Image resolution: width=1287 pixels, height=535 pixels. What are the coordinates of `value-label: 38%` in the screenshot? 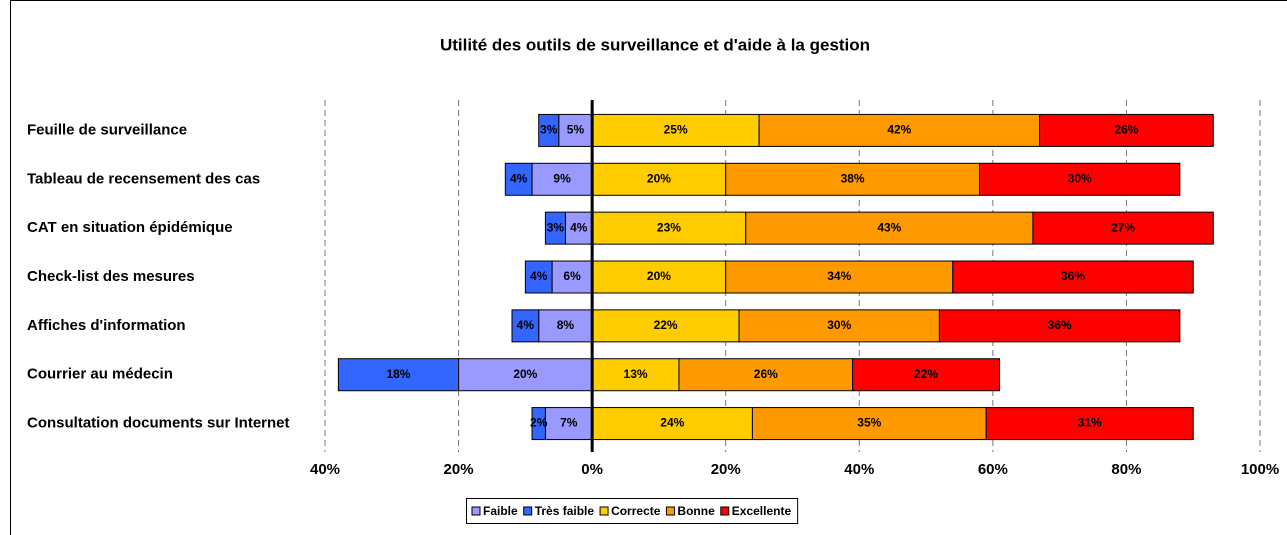 It's located at (853, 178).